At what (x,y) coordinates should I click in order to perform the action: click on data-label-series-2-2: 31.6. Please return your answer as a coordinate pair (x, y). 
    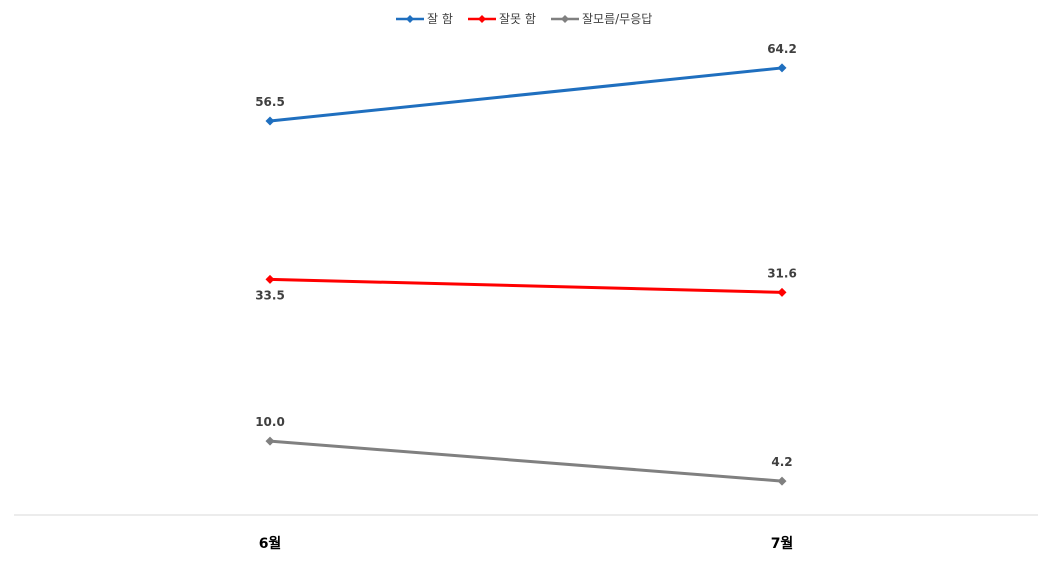
    Looking at the image, I should click on (782, 273).